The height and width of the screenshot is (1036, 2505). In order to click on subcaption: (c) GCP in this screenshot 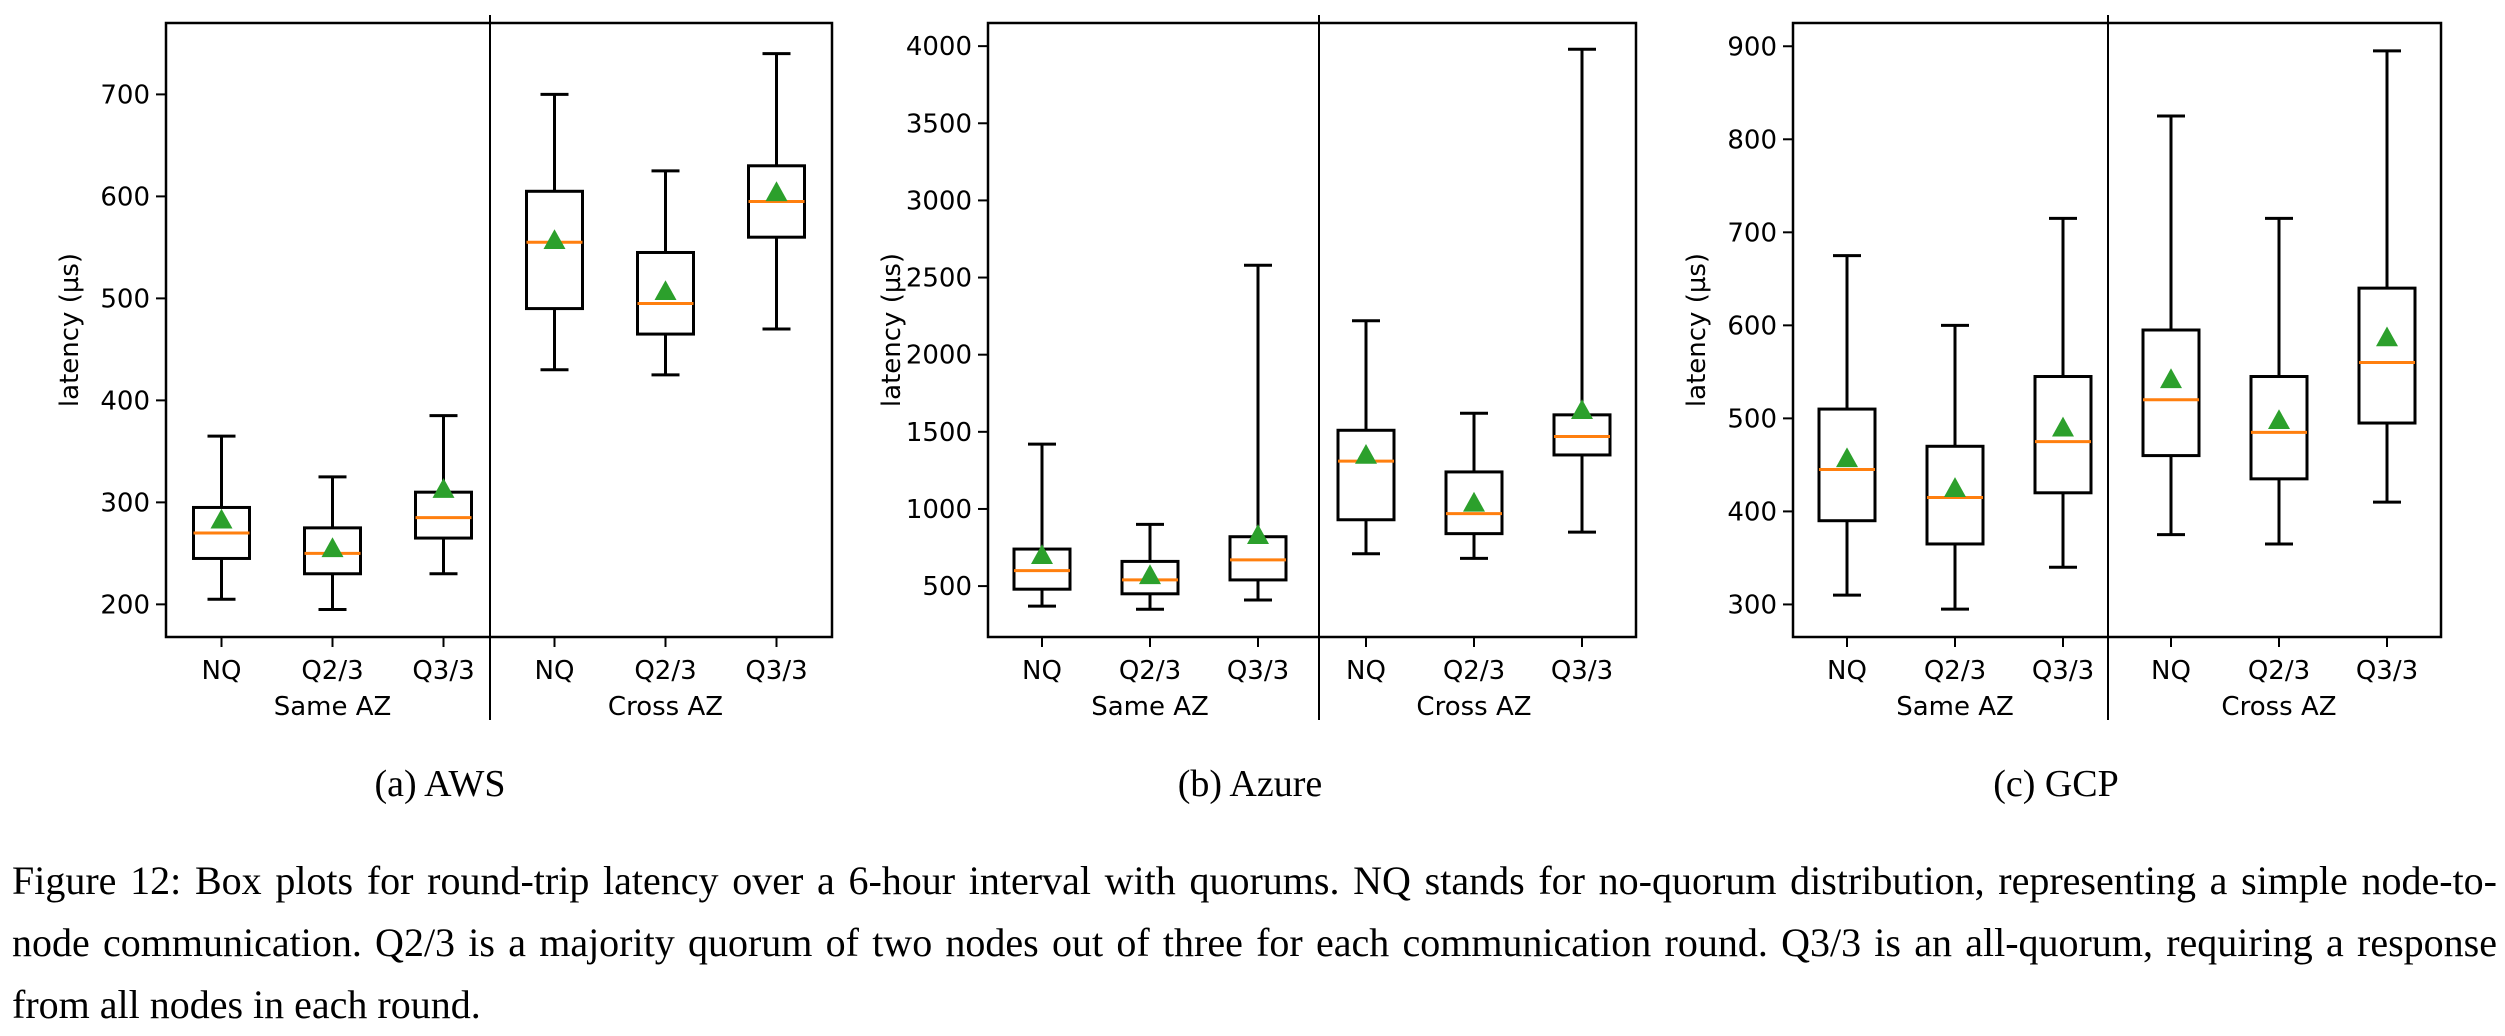, I will do `click(2056, 784)`.